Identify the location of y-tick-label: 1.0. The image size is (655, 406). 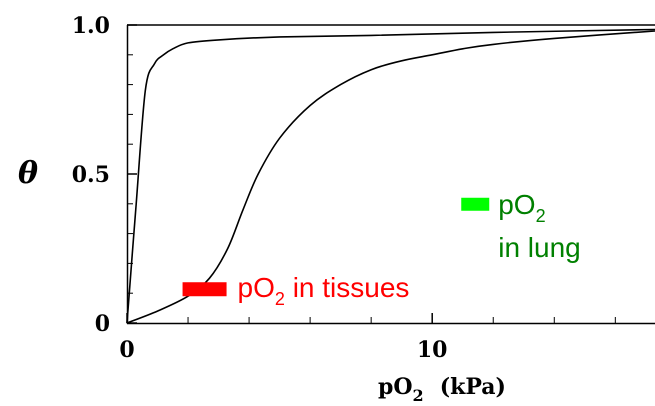
(91, 26).